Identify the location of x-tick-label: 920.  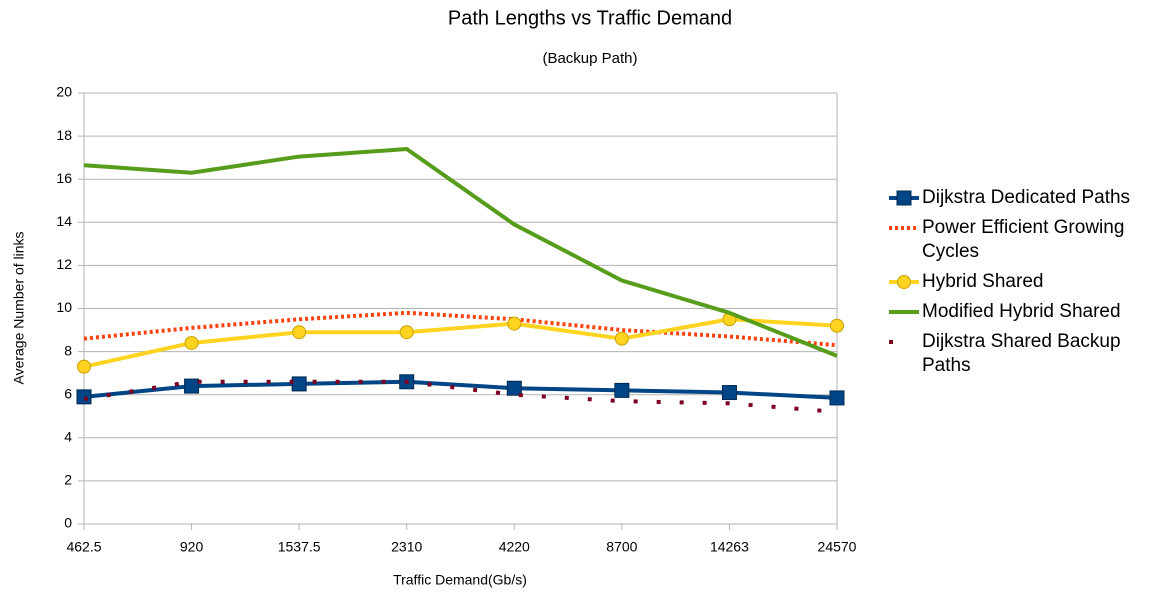
(192, 547).